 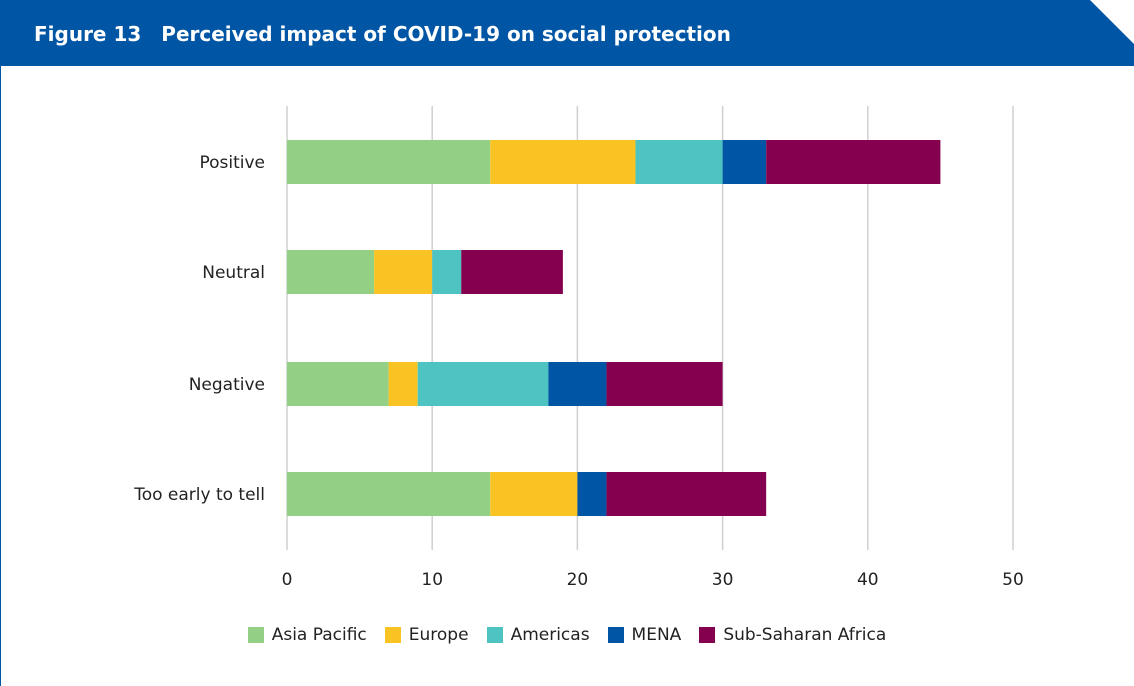 What do you see at coordinates (232, 163) in the screenshot?
I see `category-label: Positive` at bounding box center [232, 163].